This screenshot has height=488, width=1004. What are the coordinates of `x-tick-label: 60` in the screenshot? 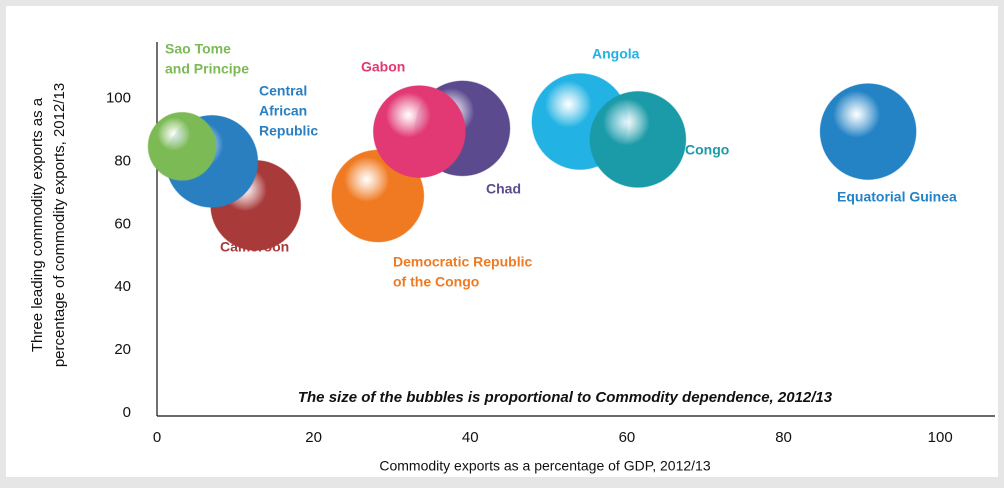 It's located at (627, 437).